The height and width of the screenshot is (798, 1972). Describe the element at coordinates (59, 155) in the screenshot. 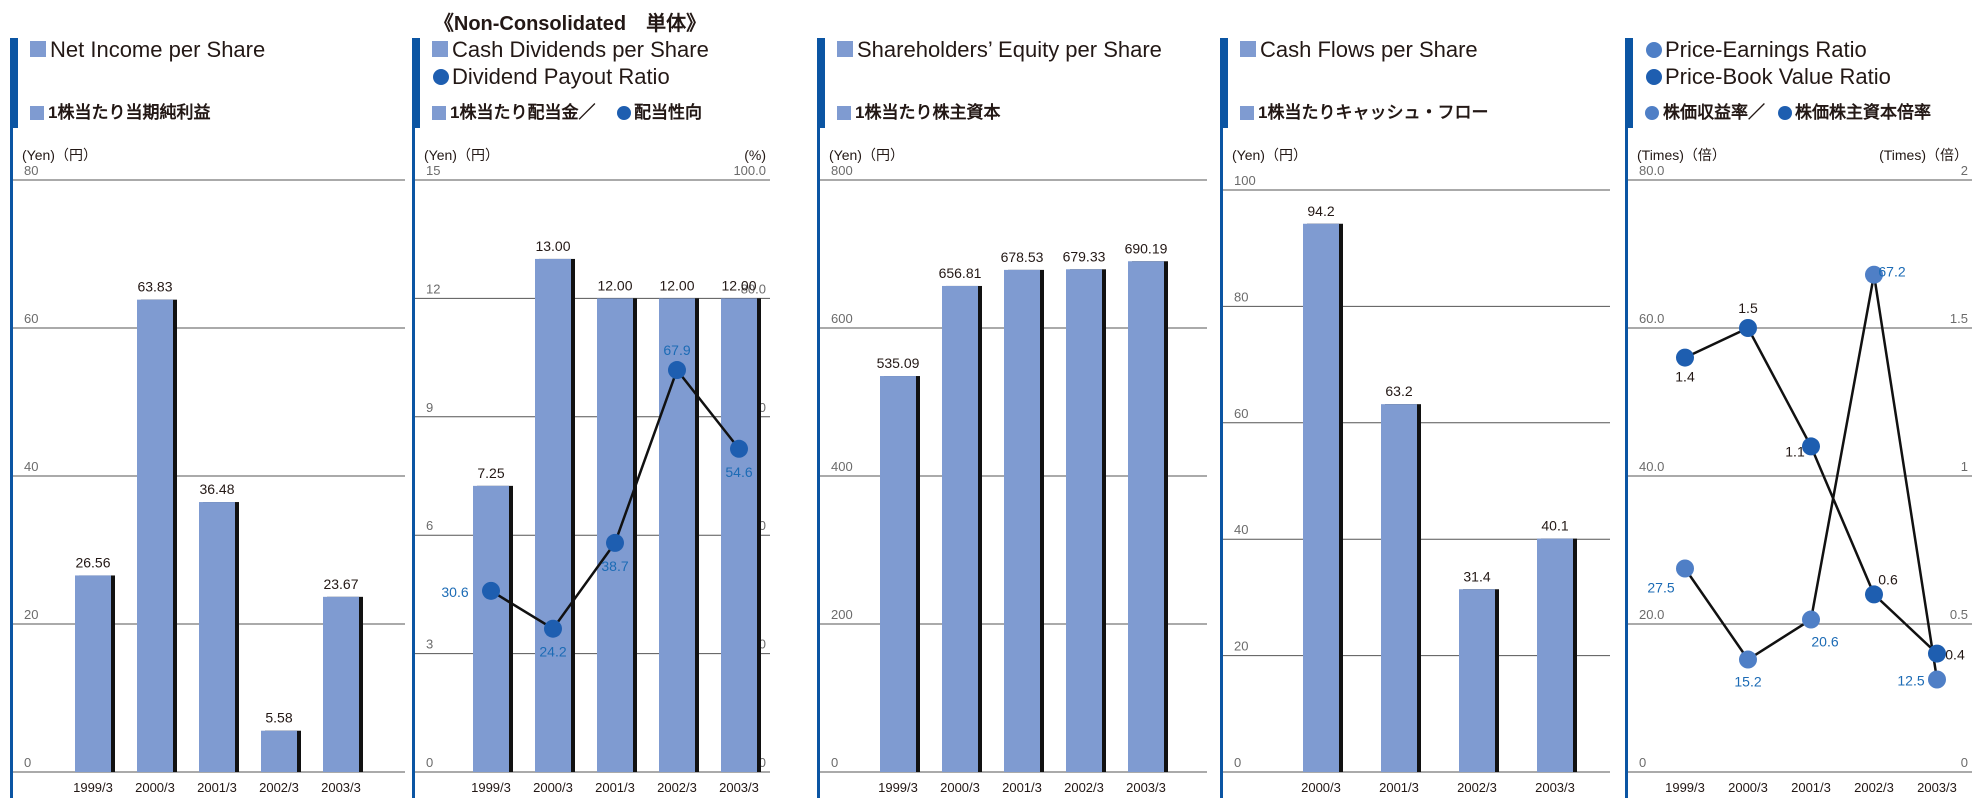

I see `y-axis-unit: (Yen)（円）` at that location.